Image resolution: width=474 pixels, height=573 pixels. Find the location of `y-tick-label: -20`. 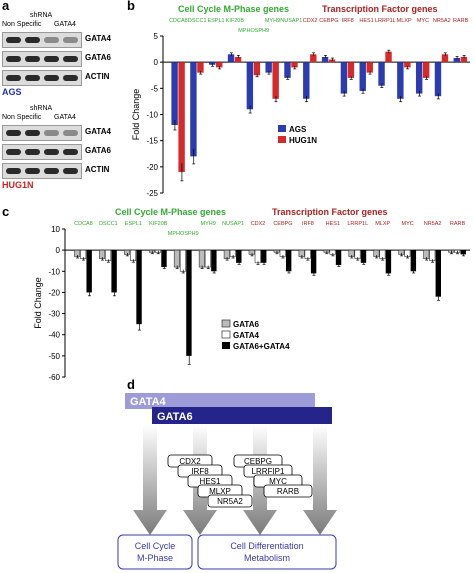

y-tick-label: -20 is located at coordinates (54, 292).